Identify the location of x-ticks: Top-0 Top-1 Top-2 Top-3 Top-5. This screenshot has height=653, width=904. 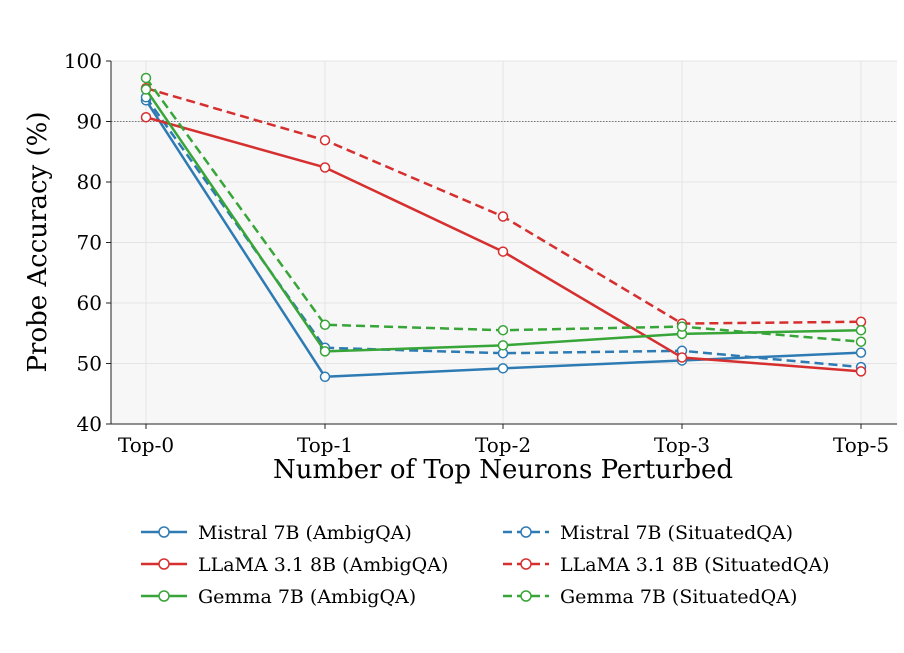
(503, 440).